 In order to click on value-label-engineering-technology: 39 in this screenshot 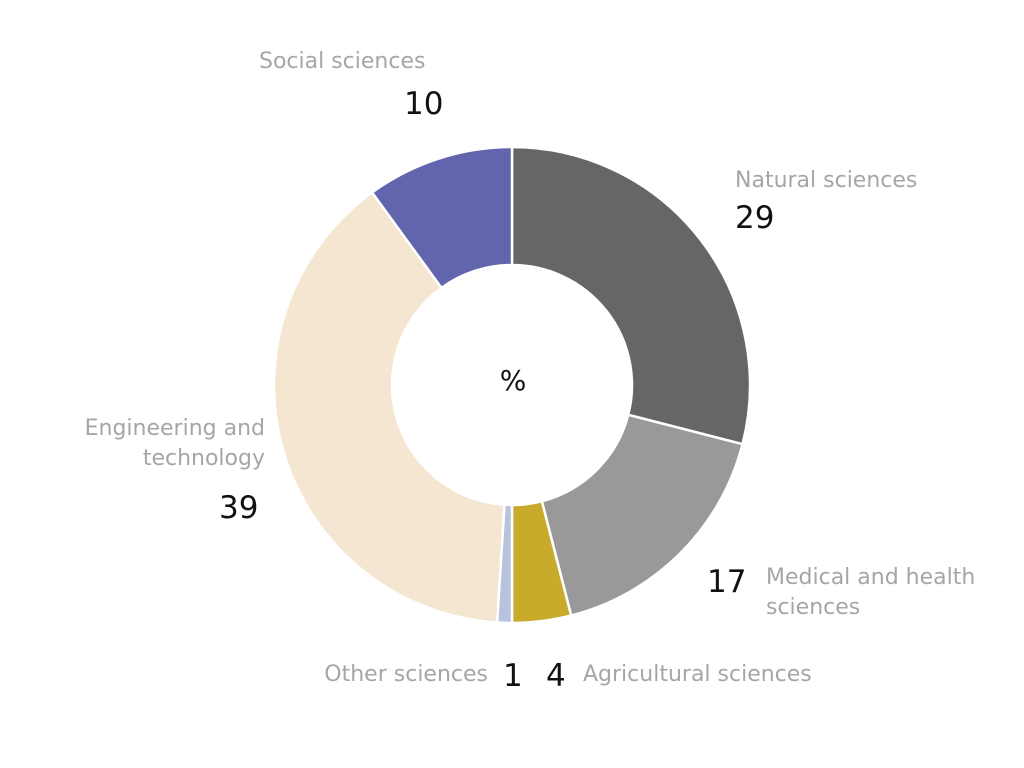, I will do `click(239, 508)`.